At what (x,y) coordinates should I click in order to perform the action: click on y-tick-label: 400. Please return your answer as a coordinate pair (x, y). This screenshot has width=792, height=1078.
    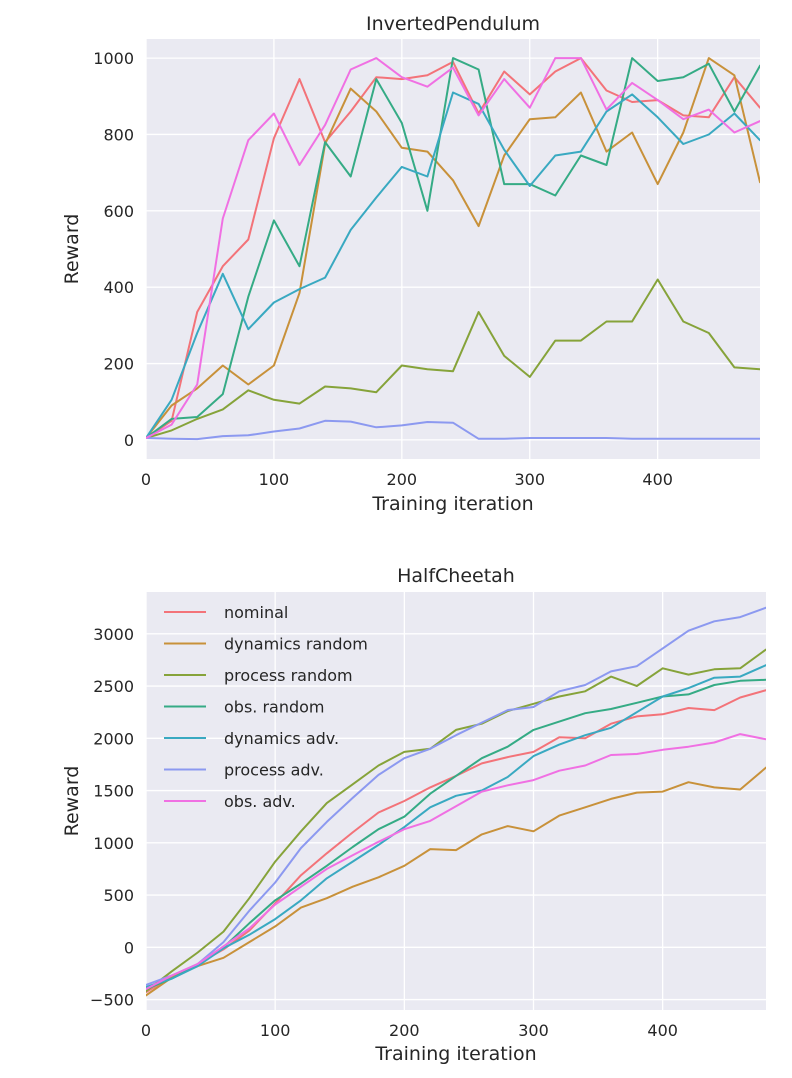
    Looking at the image, I should click on (118, 287).